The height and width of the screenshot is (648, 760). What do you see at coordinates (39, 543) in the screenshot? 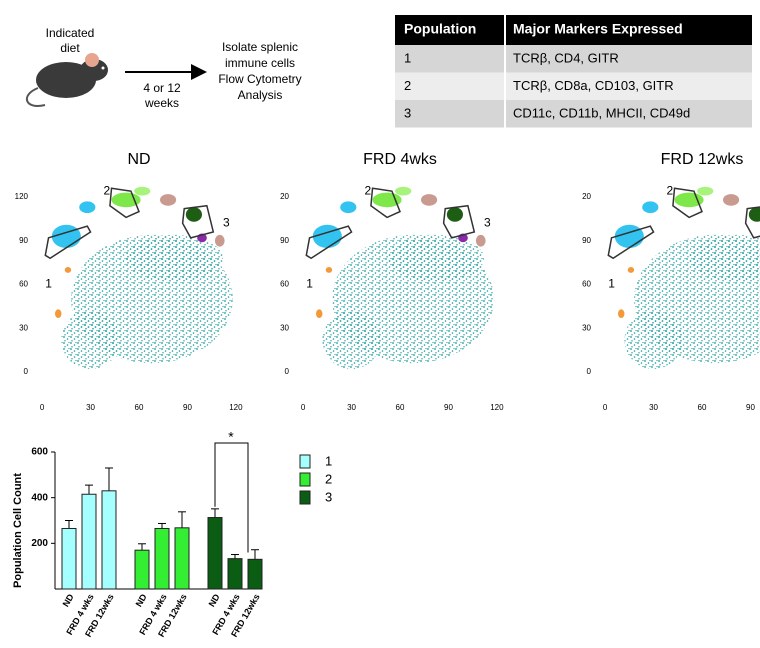
I see `y-tick-label: 200` at bounding box center [39, 543].